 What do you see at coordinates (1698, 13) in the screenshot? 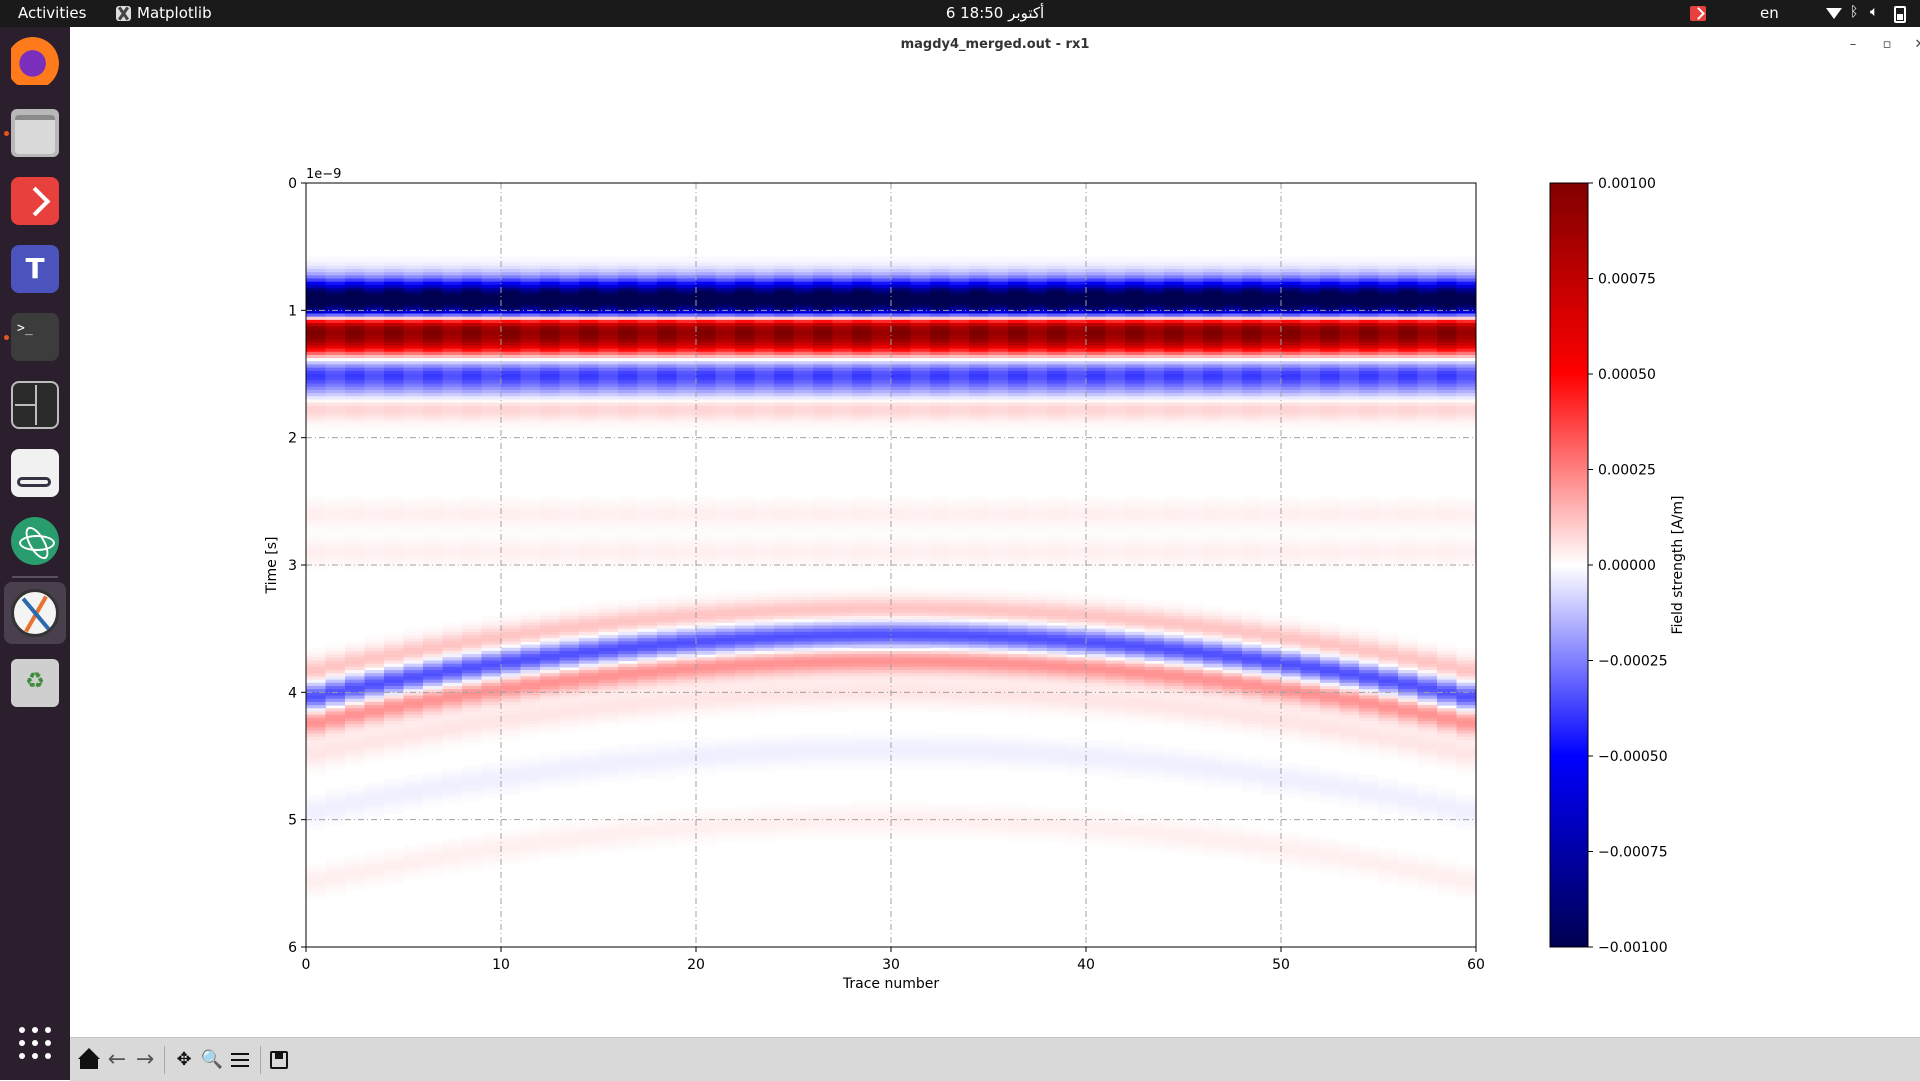
I see `anydesk-tray-icon` at bounding box center [1698, 13].